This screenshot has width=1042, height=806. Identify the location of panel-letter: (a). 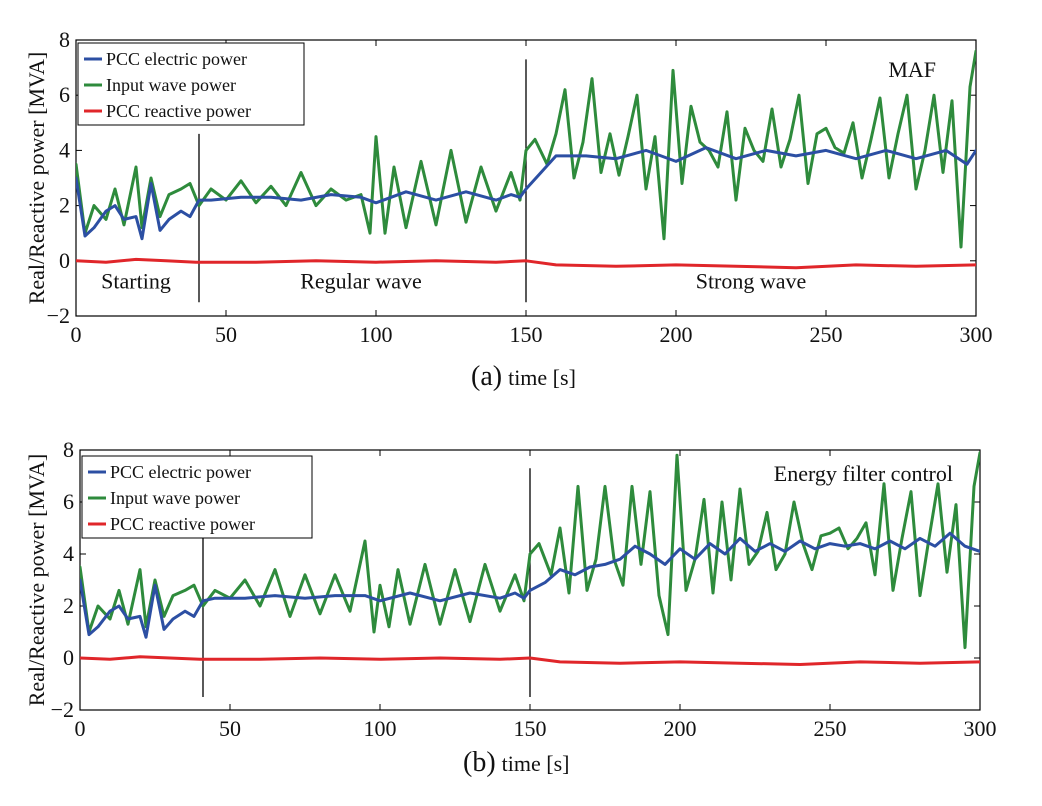
(486, 376).